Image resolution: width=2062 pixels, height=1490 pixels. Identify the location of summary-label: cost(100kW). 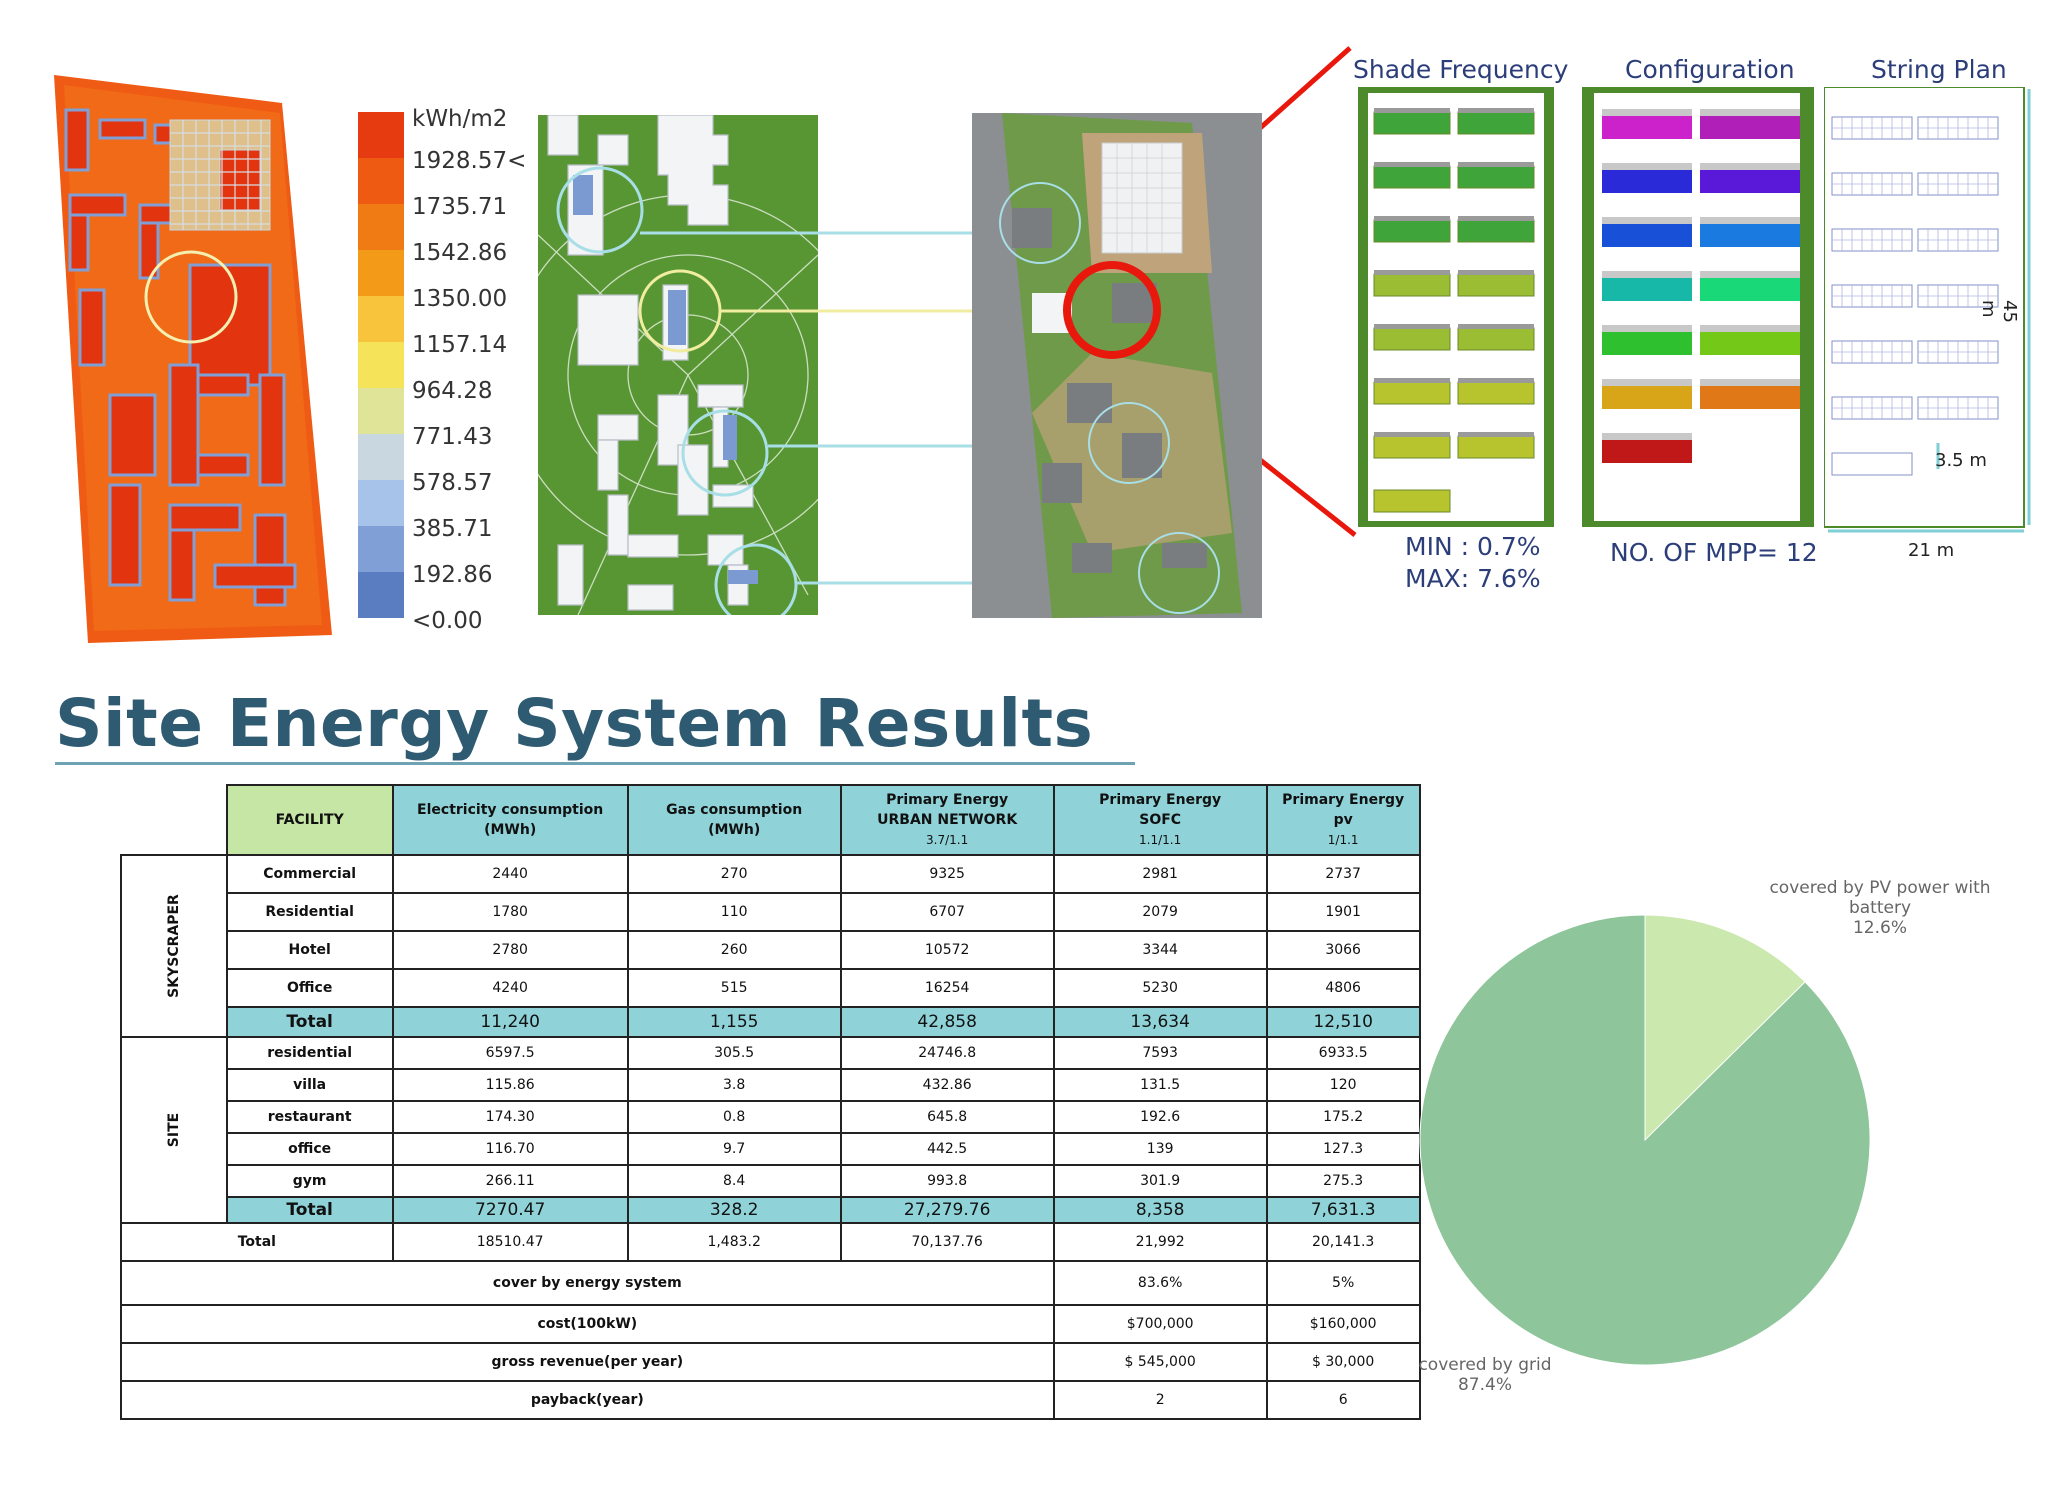
(587, 1324).